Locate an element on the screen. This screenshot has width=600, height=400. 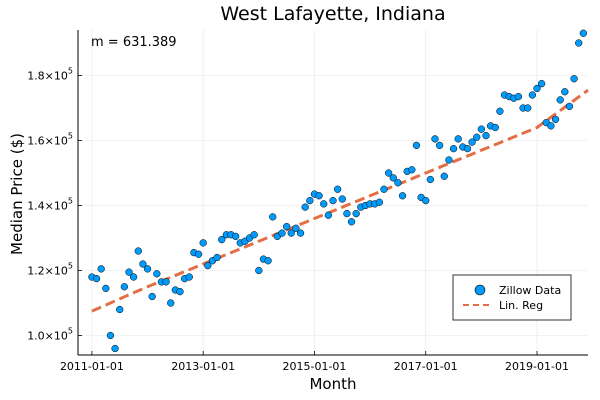
legend: Zillow Data Lin. Reg is located at coordinates (512, 297).